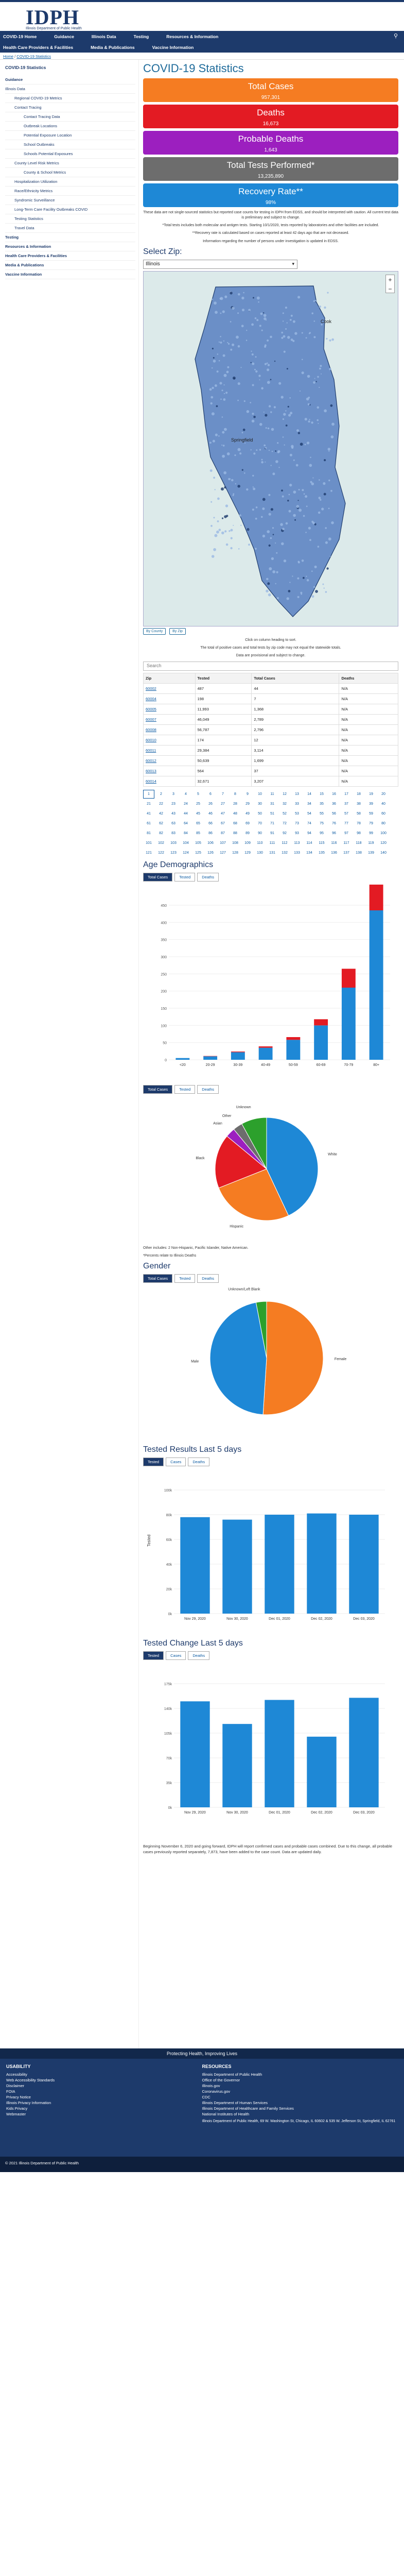  Describe the element at coordinates (169, 709) in the screenshot. I see `zip-link: 60005` at that location.